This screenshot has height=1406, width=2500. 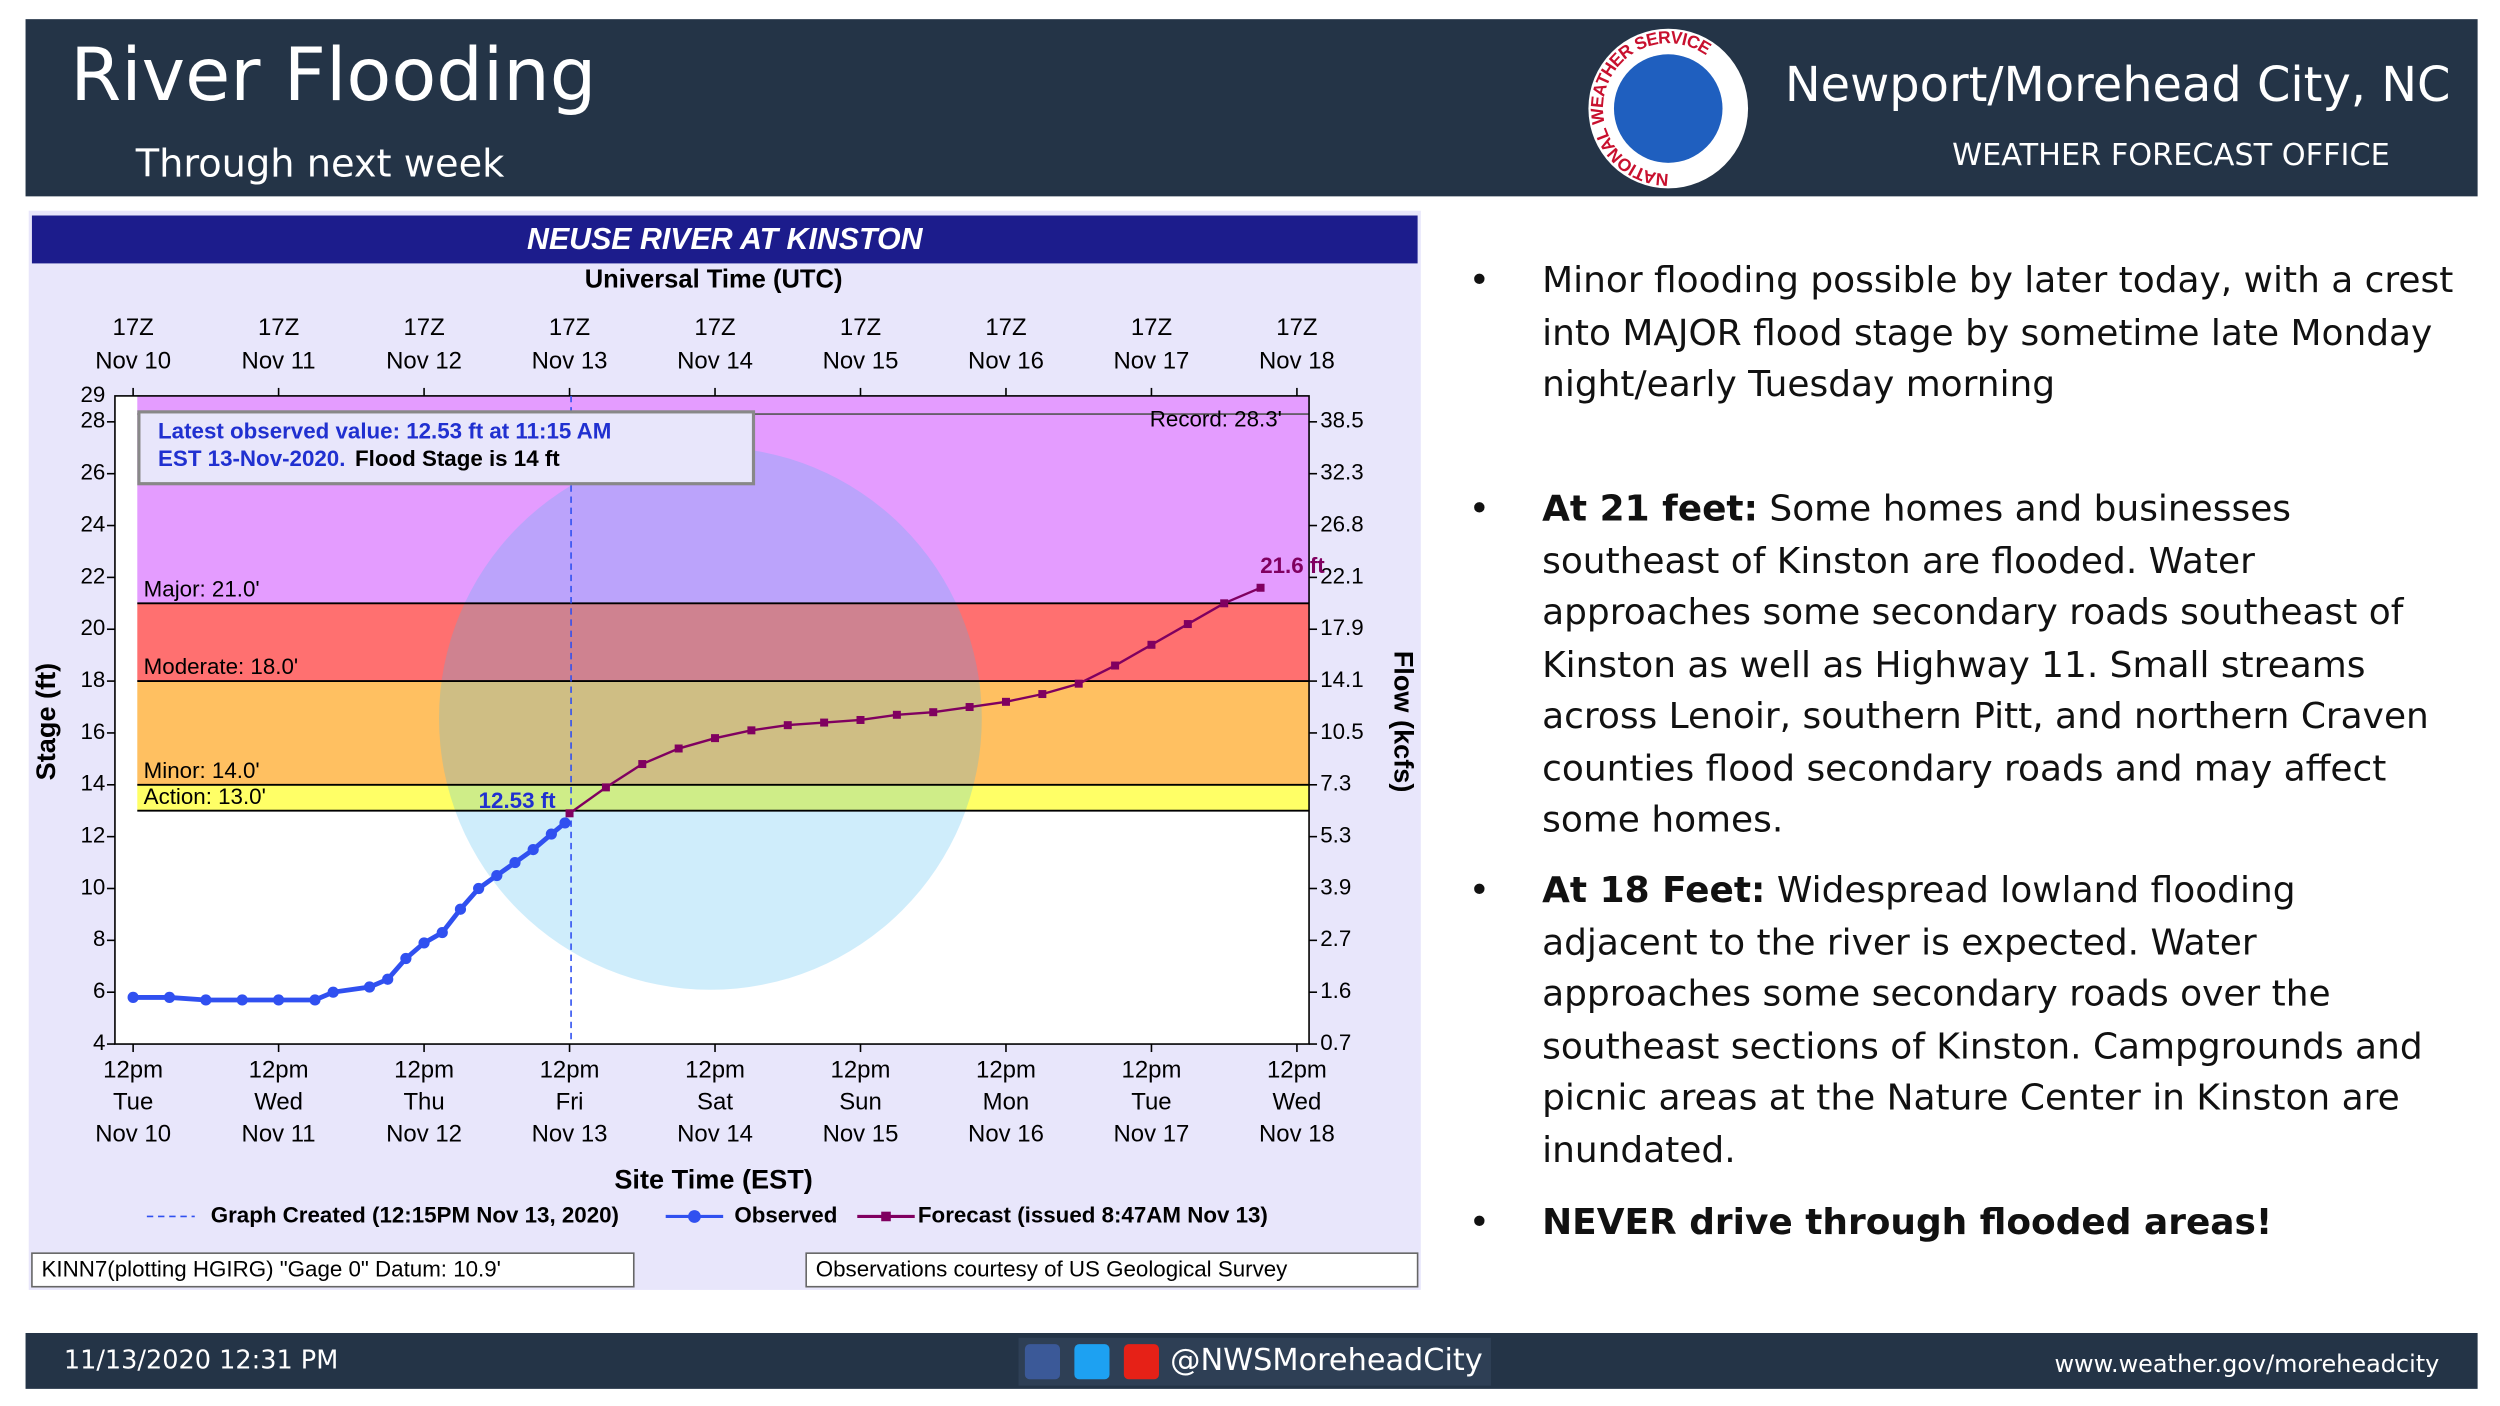 What do you see at coordinates (861, 1133) in the screenshot?
I see `x-tick-label: Nov 15` at bounding box center [861, 1133].